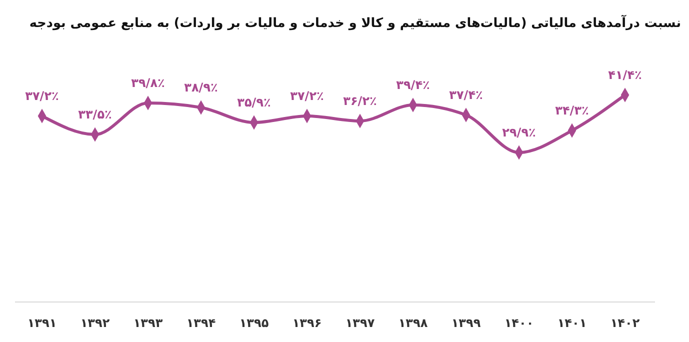  What do you see at coordinates (254, 323) in the screenshot?
I see `x-tick-label: ۱۳۹۵` at bounding box center [254, 323].